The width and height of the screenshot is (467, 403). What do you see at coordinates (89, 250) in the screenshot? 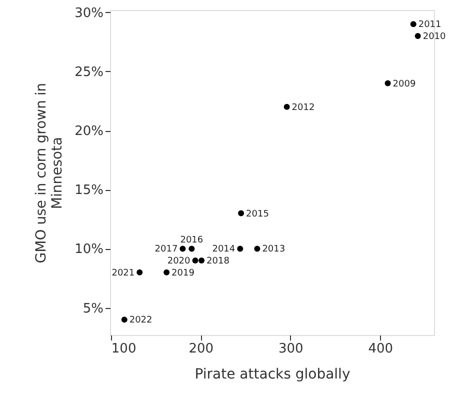
I see `y-tick-label: 10%` at bounding box center [89, 250].